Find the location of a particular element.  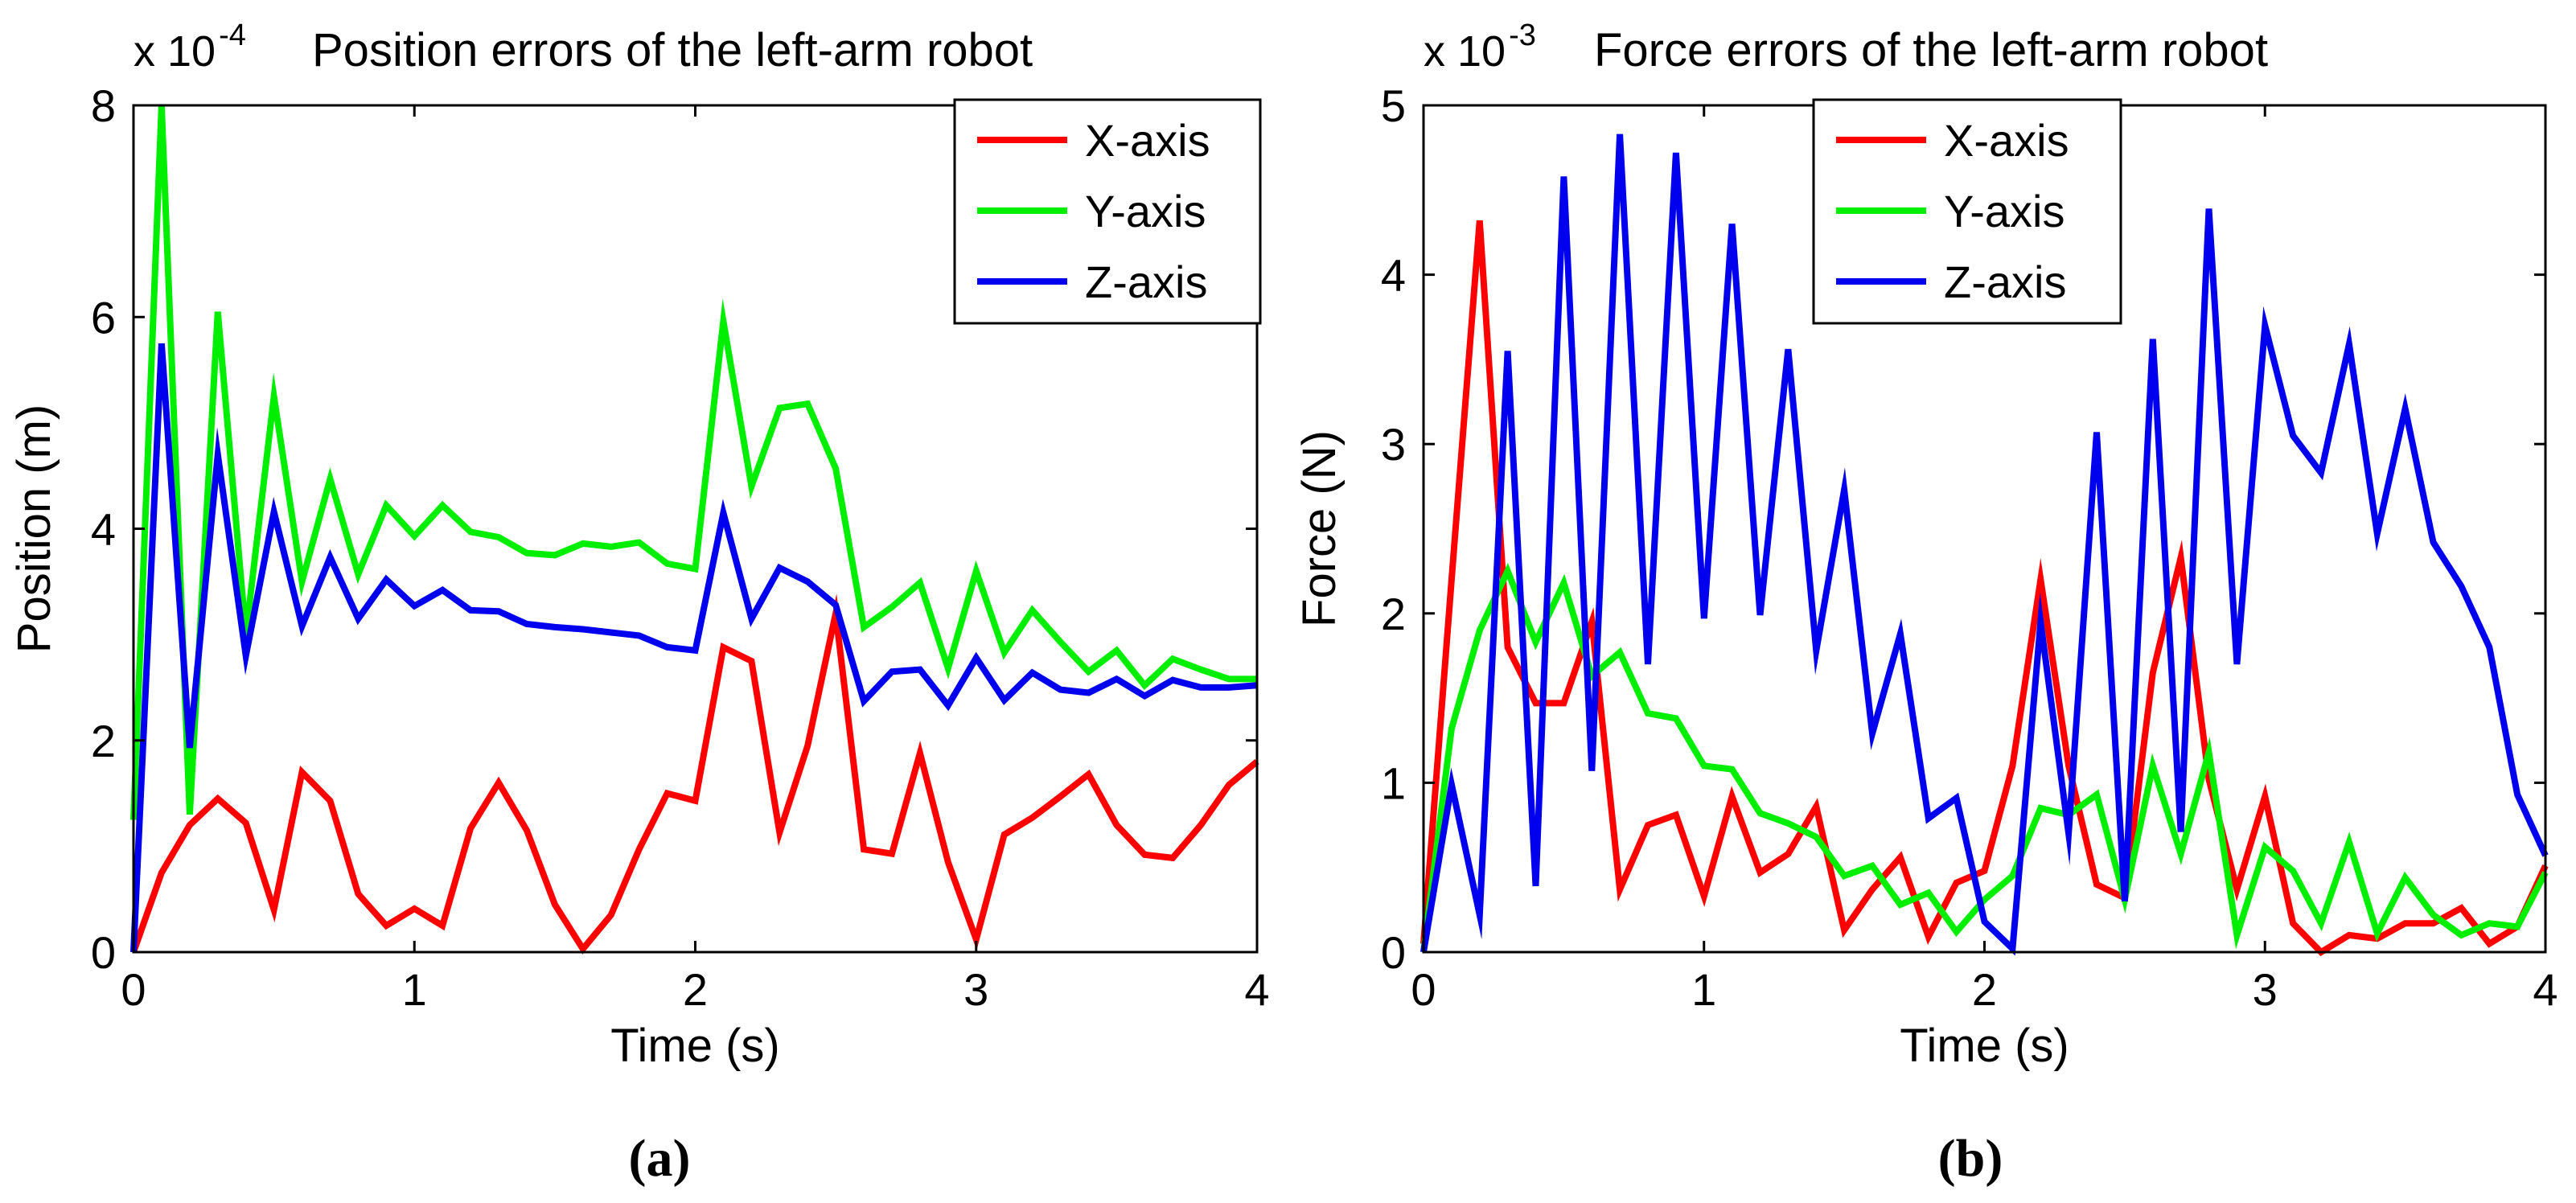

axis-scale-label: x 10 -3 is located at coordinates (1480, 47).